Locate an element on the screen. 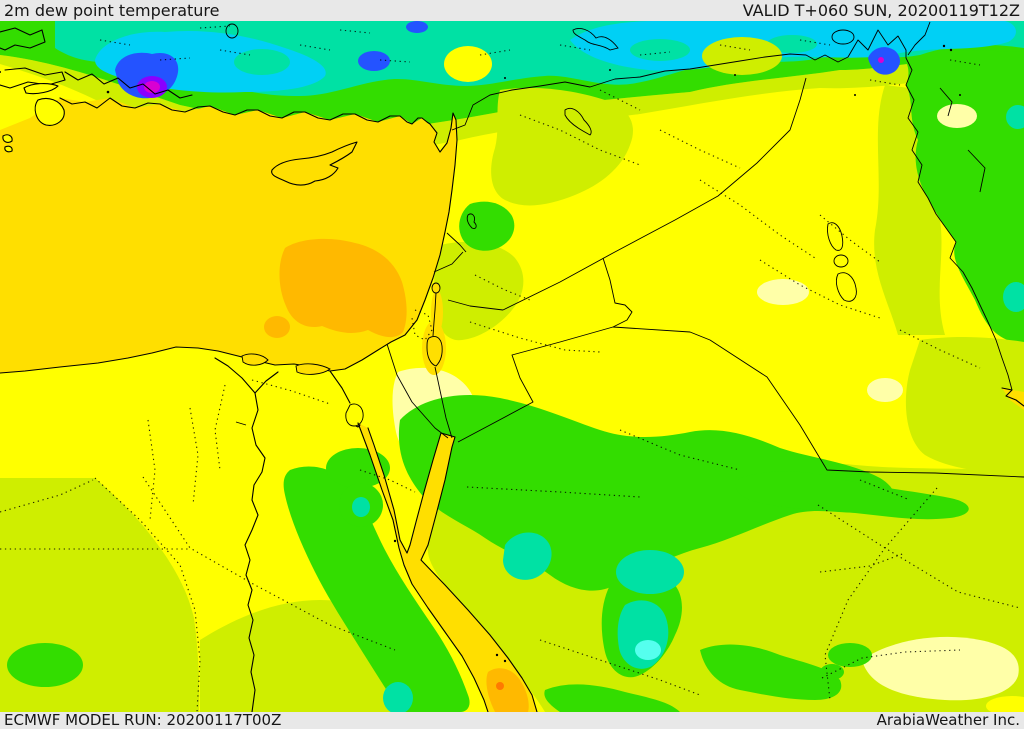  brand-label: ArabiaWeather Inc. is located at coordinates (948, 720).